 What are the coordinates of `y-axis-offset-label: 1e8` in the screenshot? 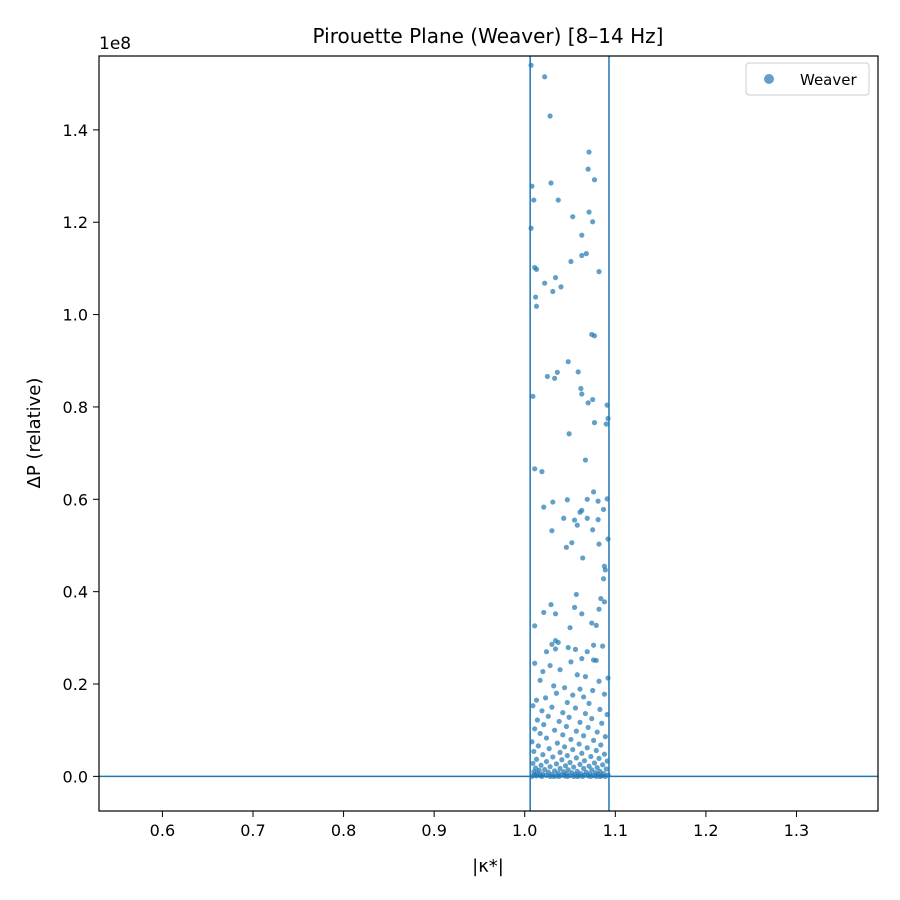 It's located at (115, 44).